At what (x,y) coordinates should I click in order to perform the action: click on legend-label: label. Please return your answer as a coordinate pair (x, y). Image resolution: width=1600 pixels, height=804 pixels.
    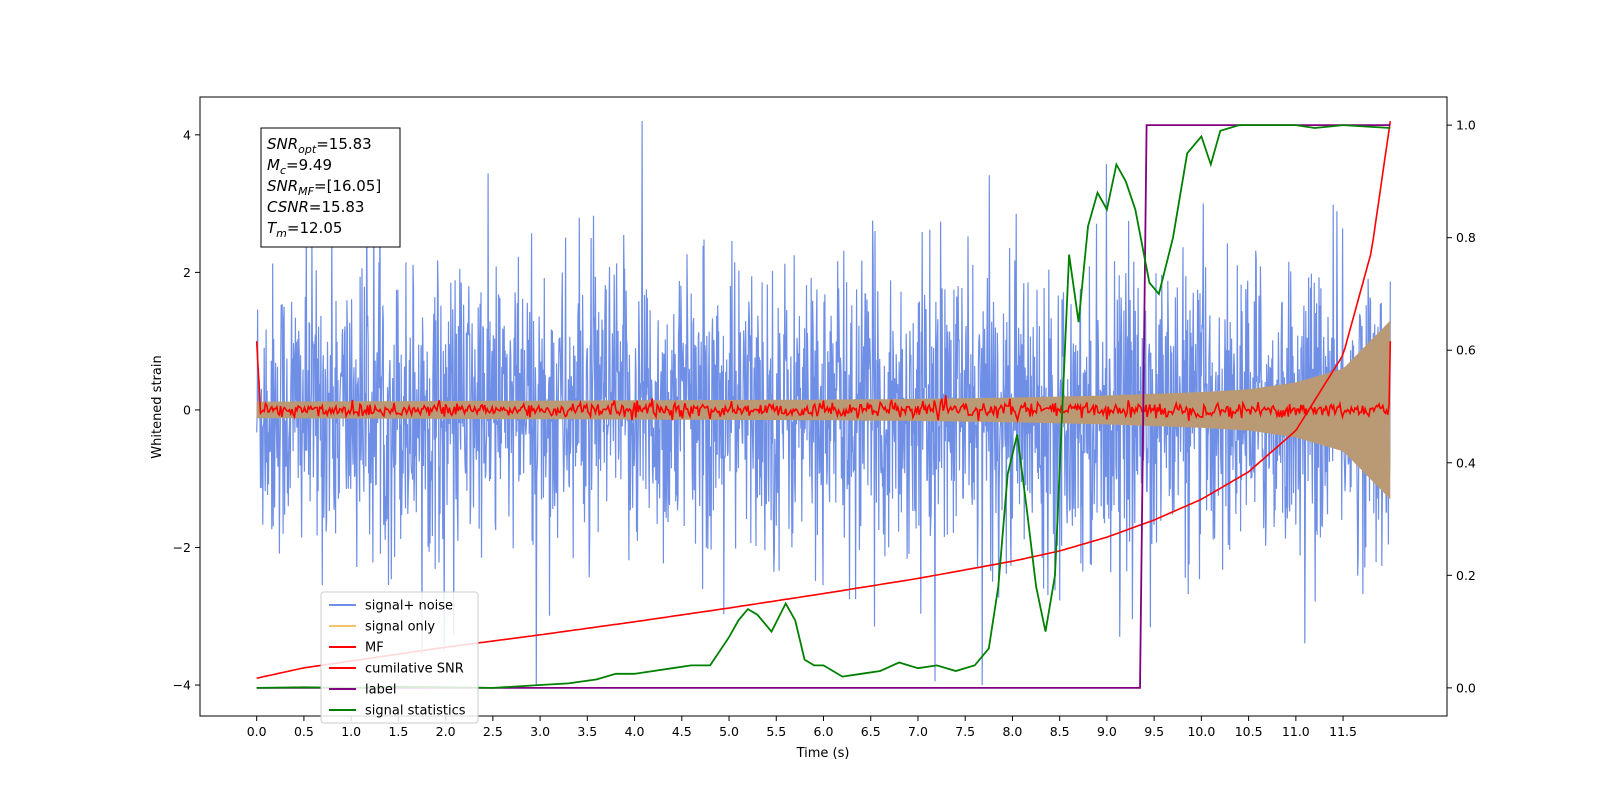
    Looking at the image, I should click on (380, 690).